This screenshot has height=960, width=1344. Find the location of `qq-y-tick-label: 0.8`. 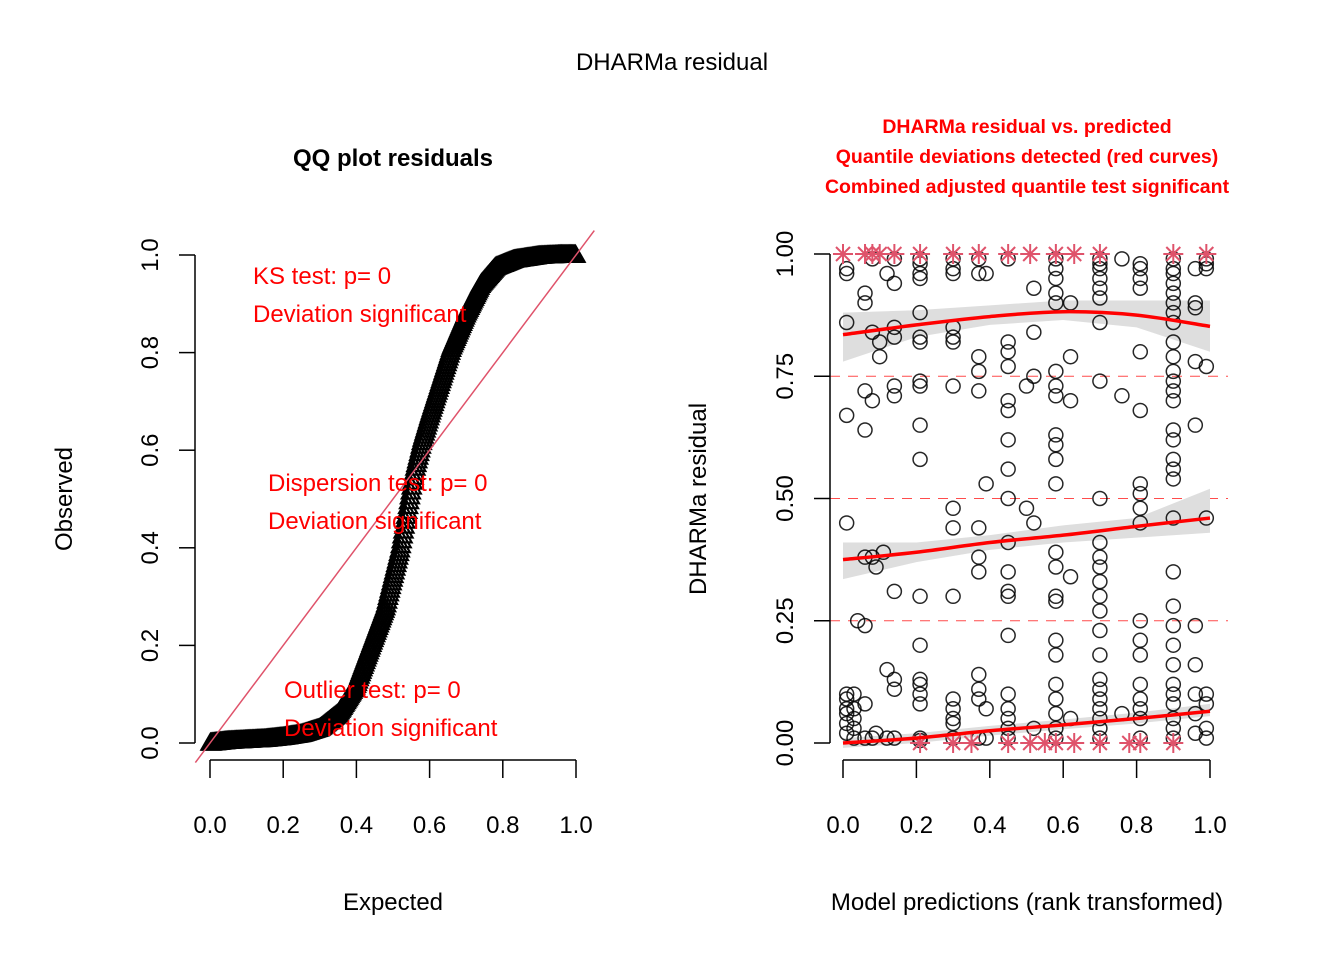

qq-y-tick-label: 0.8 is located at coordinates (150, 352).